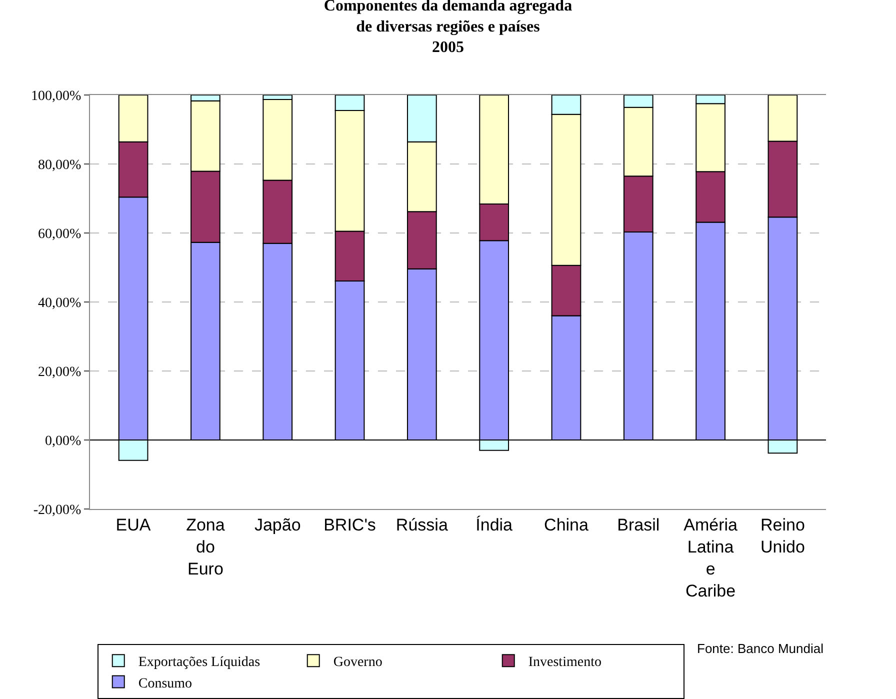 The width and height of the screenshot is (896, 699). Describe the element at coordinates (495, 524) in the screenshot. I see `x-tick-label: Índia` at that location.